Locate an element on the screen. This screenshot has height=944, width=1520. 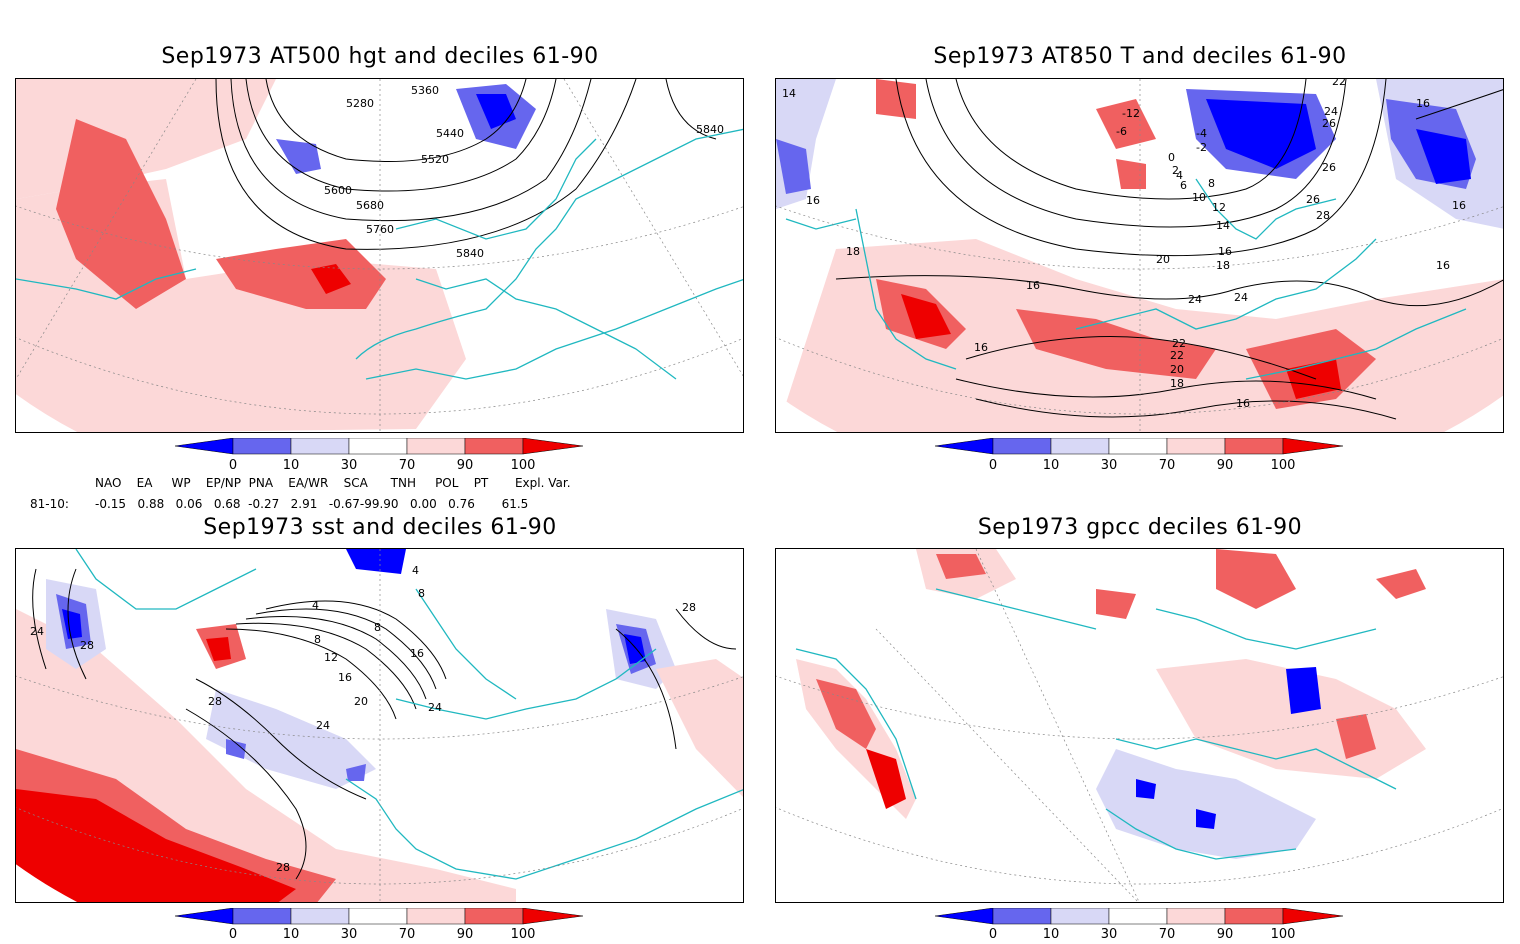
contour-label: 5600 is located at coordinates (338, 190).